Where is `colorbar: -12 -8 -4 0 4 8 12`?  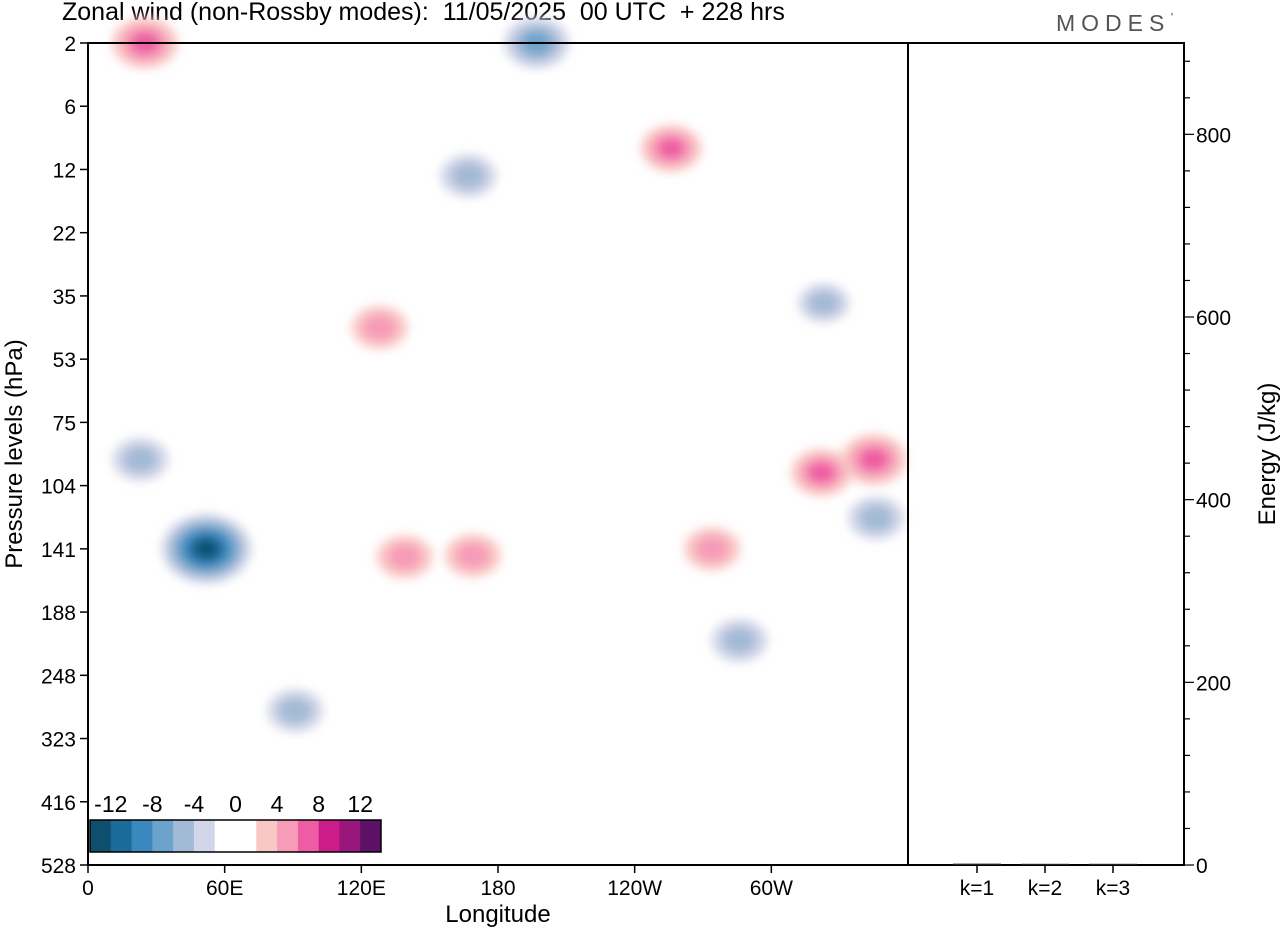 colorbar: -12 -8 -4 0 4 8 12 is located at coordinates (235, 822).